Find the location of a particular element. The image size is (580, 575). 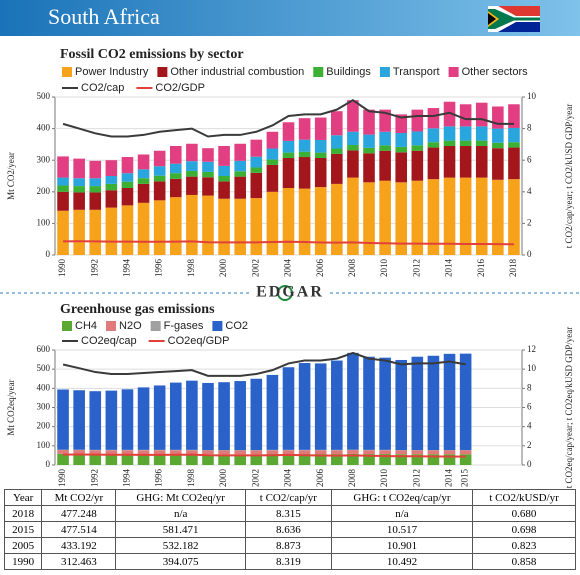

x-tick-label: 2016 is located at coordinates (481, 268).